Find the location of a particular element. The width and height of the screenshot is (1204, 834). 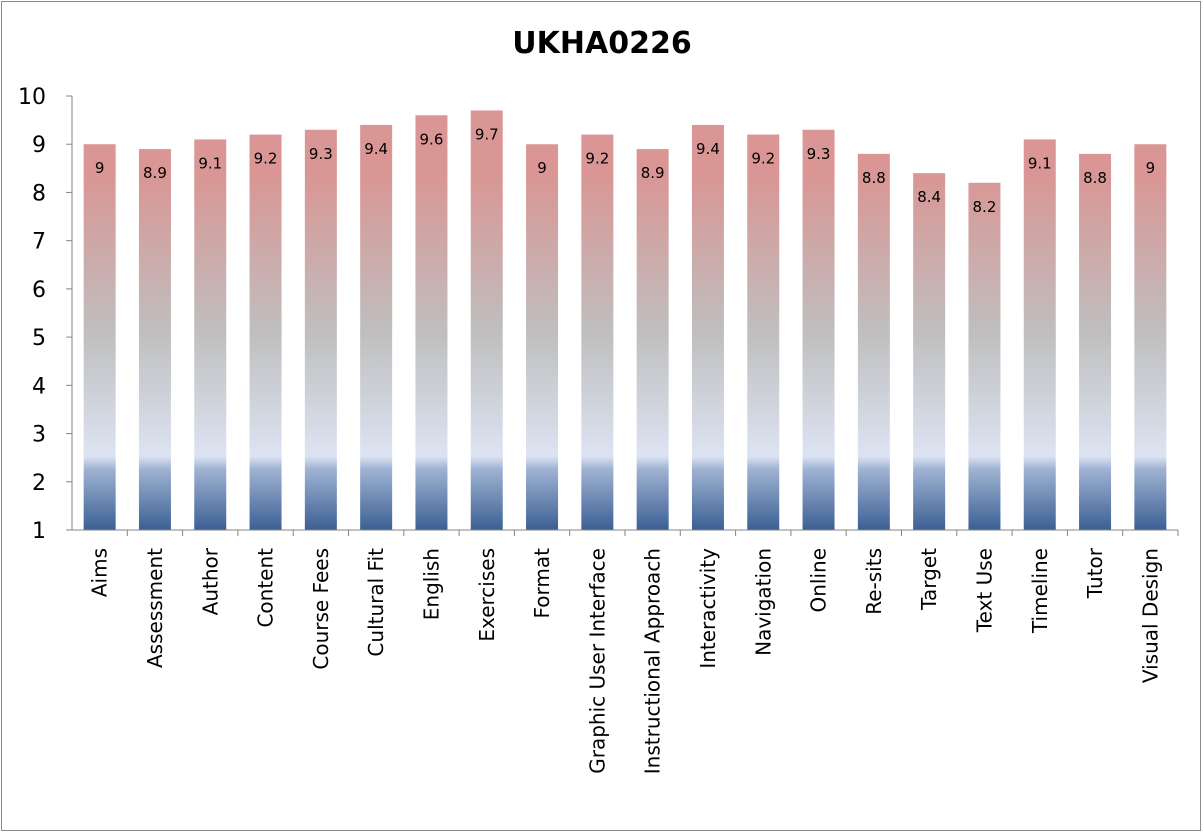

x-tick-label: Visual Design is located at coordinates (1150, 615).